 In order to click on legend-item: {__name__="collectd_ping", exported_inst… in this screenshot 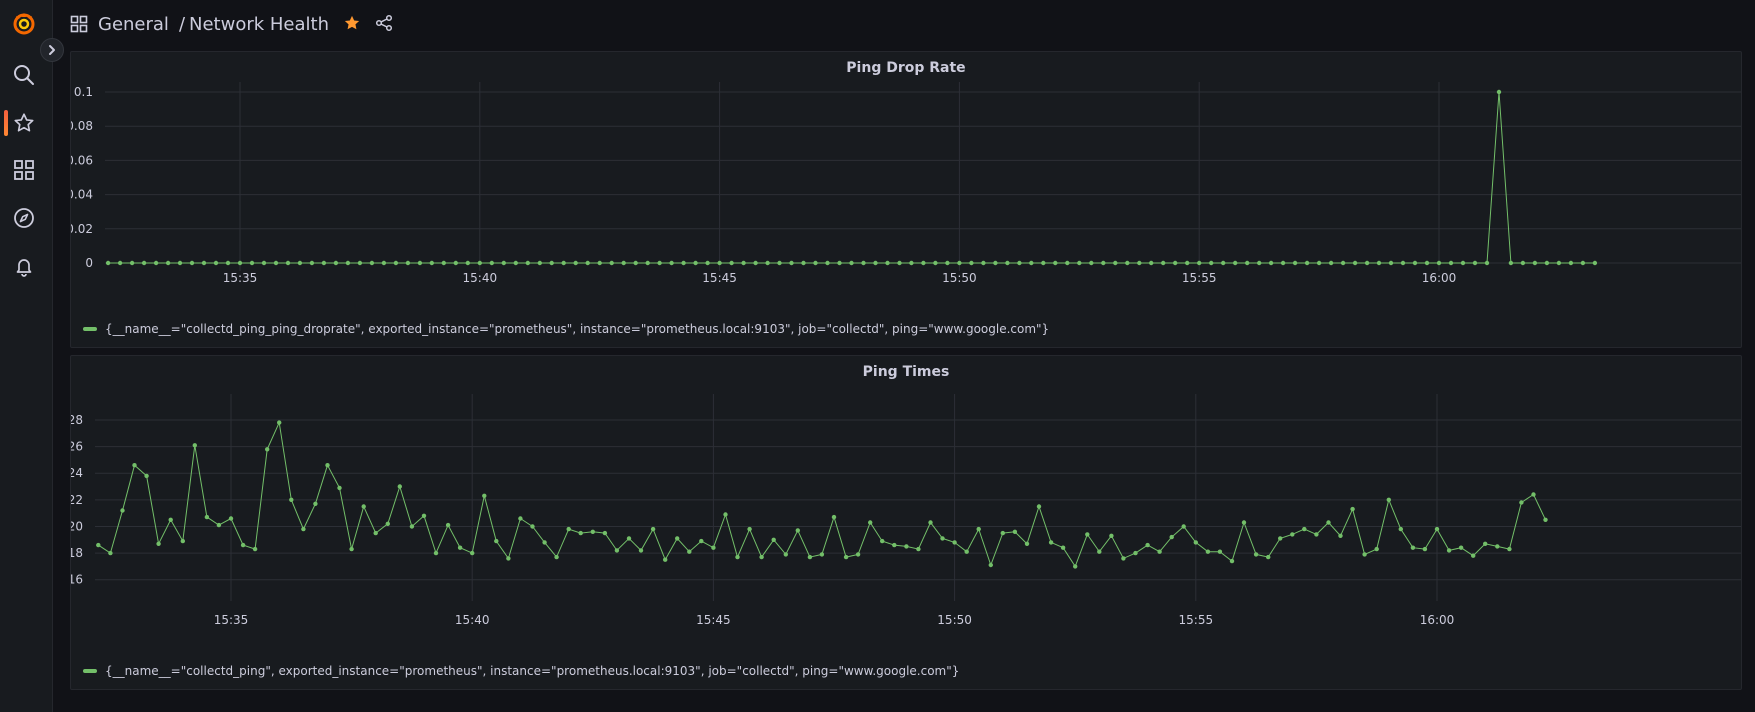, I will do `click(521, 671)`.